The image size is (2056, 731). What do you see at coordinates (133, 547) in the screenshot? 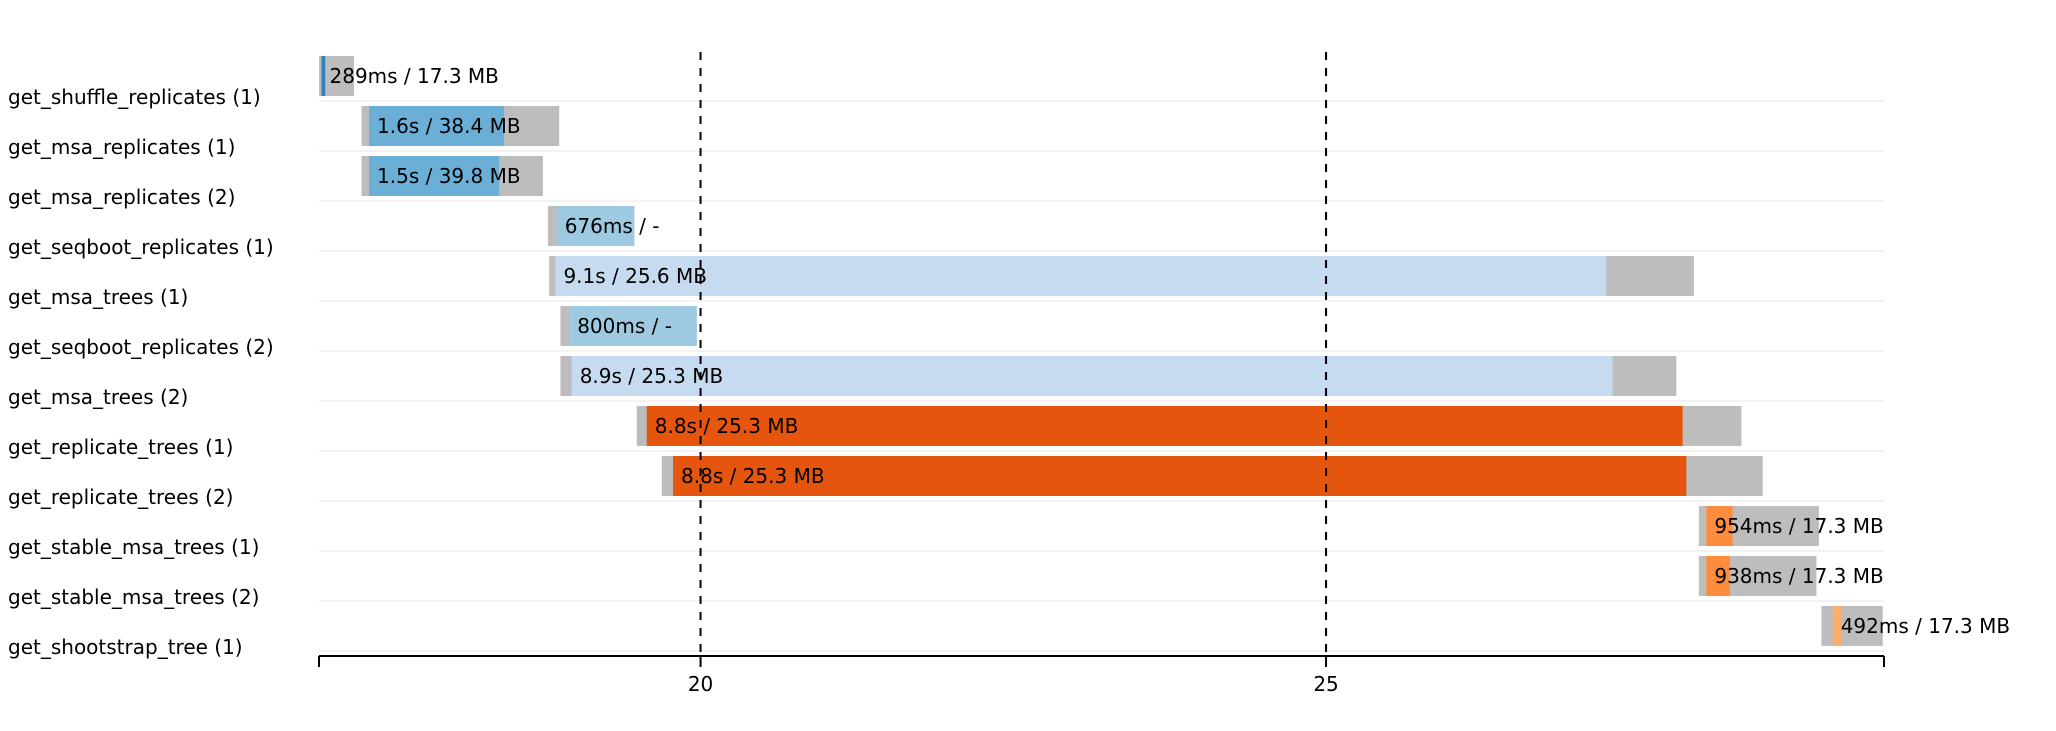
I see `task-name-label: get_stable_msa_trees (1)` at bounding box center [133, 547].